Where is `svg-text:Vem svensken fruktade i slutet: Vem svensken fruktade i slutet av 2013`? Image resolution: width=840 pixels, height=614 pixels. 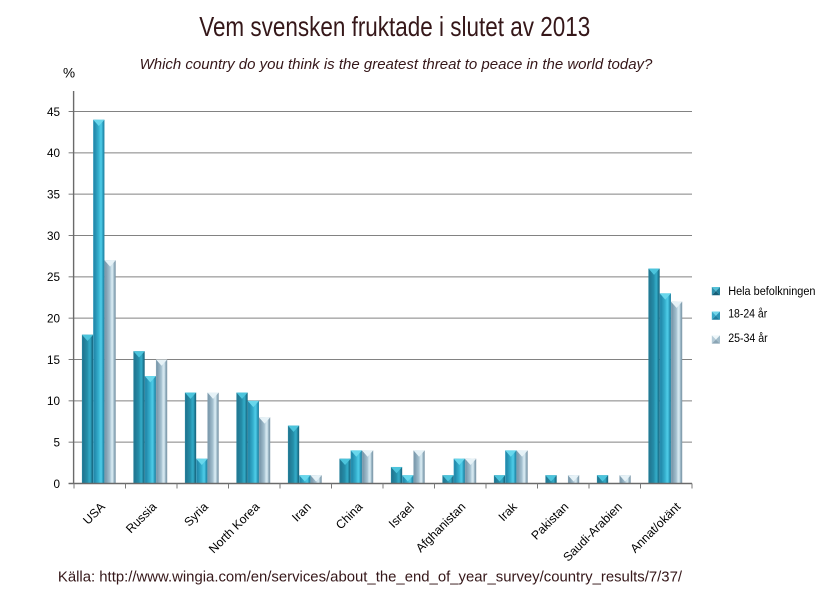
svg-text:Vem svensken fruktade i slutet: Vem svensken fruktade i slutet av 2013 is located at coordinates (394, 26).